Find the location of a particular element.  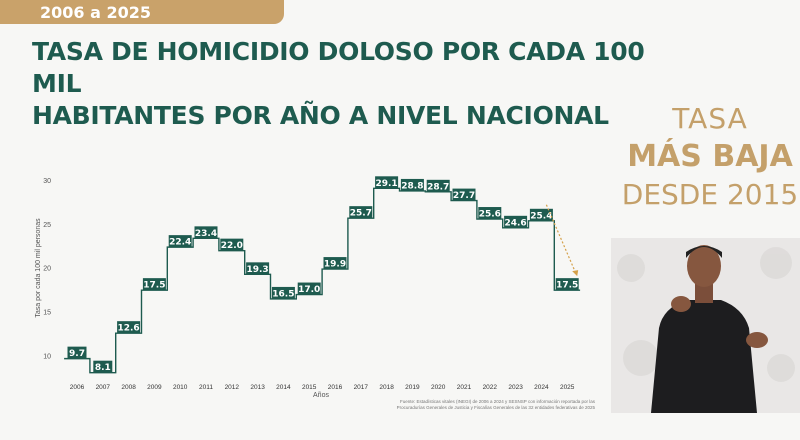

callout-line2: MÁS BAJA is located at coordinates (710, 156).